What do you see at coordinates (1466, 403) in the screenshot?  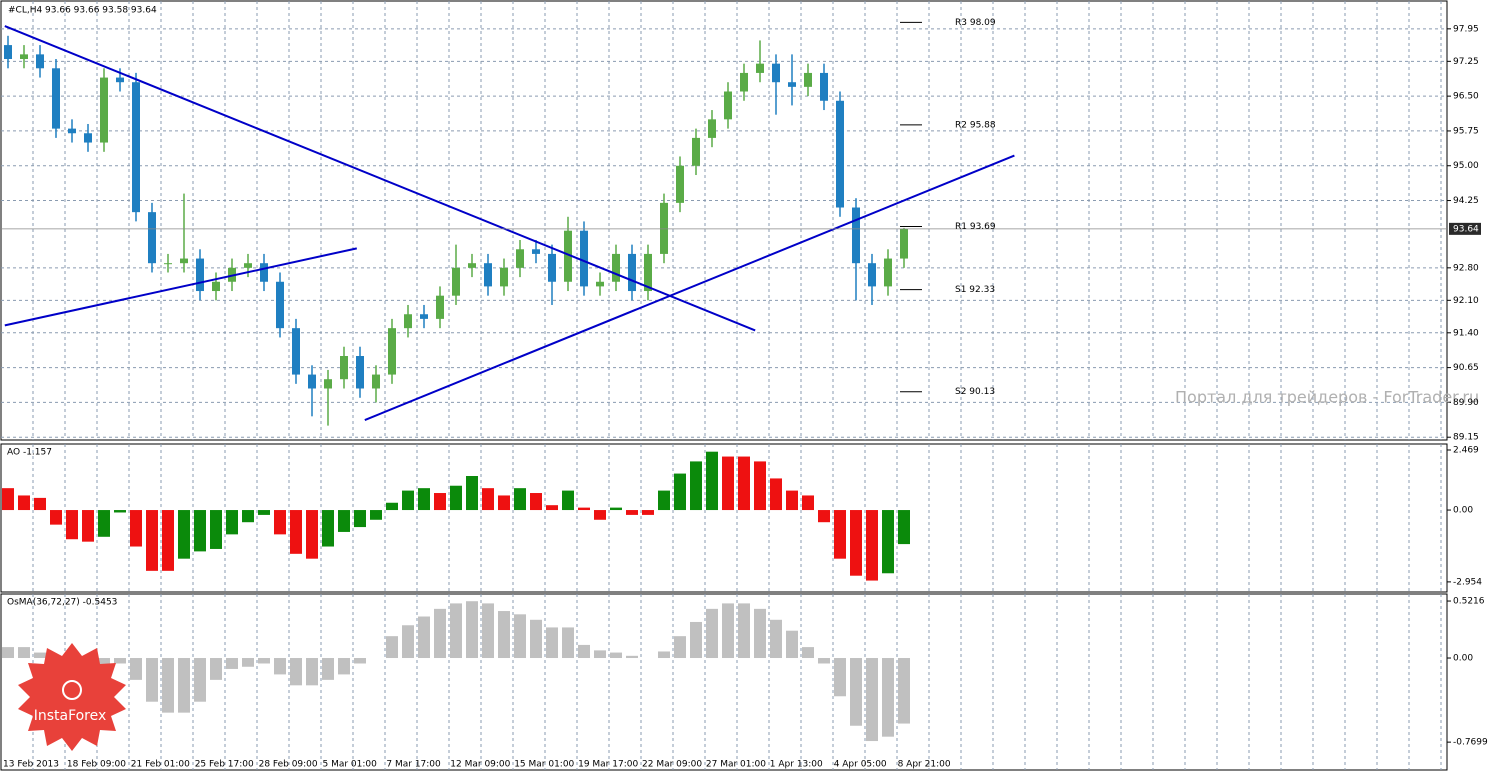 I see `y-tick-label: 89.90` at bounding box center [1466, 403].